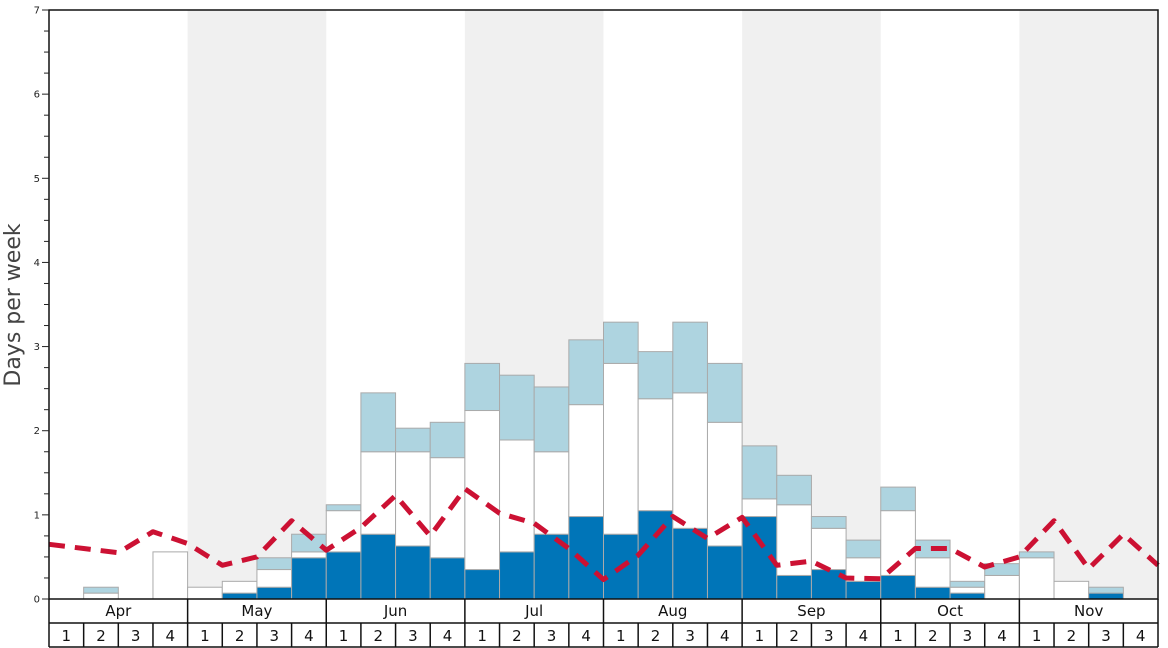 This screenshot has width=1168, height=648. What do you see at coordinates (898, 636) in the screenshot?
I see `week-label-25: 1` at bounding box center [898, 636].